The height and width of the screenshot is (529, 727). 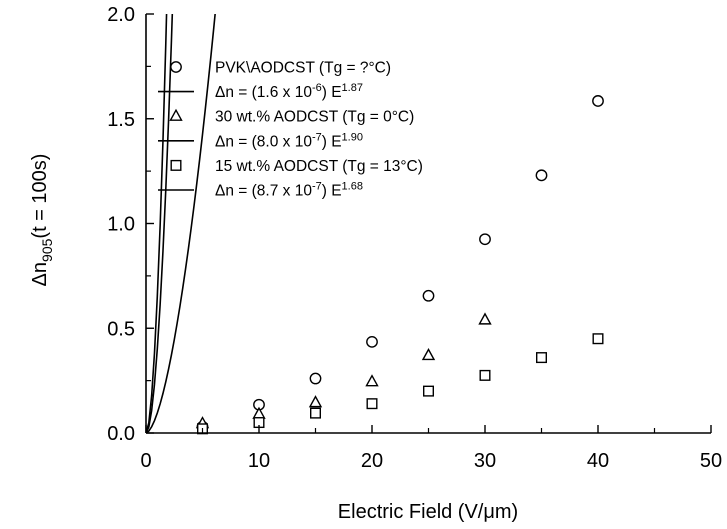 I want to click on legend-item-1: Δn = (1.6 x 10-6) E1.87, so click(x=260, y=91).